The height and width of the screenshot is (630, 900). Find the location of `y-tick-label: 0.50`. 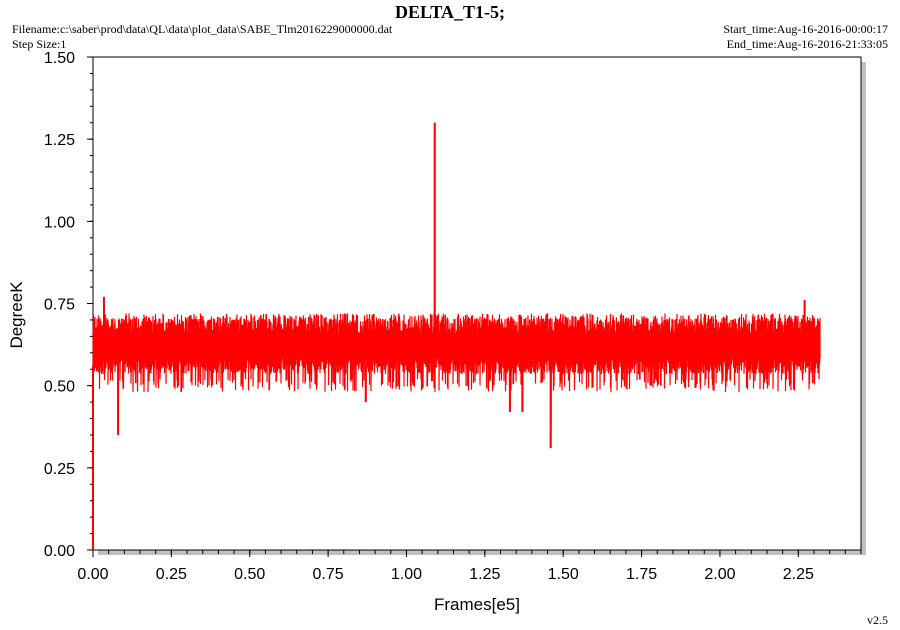

y-tick-label: 0.50 is located at coordinates (59, 387).